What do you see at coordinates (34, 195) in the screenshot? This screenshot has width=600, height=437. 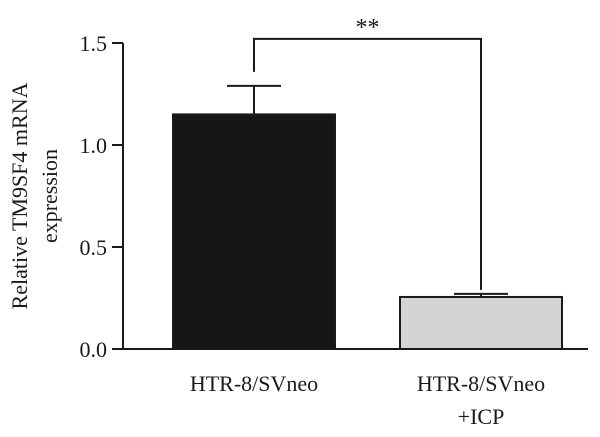 I see `y-axis-title: Relative TM9SF4 mRNA expression` at bounding box center [34, 195].